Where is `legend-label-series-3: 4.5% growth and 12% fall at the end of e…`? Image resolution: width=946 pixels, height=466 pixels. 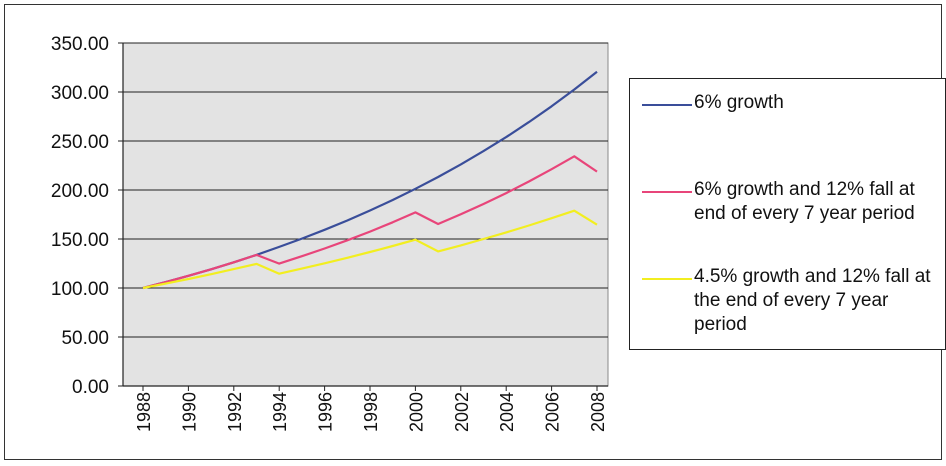 legend-label-series-3: 4.5% growth and 12% fall at the end of e… is located at coordinates (812, 300).